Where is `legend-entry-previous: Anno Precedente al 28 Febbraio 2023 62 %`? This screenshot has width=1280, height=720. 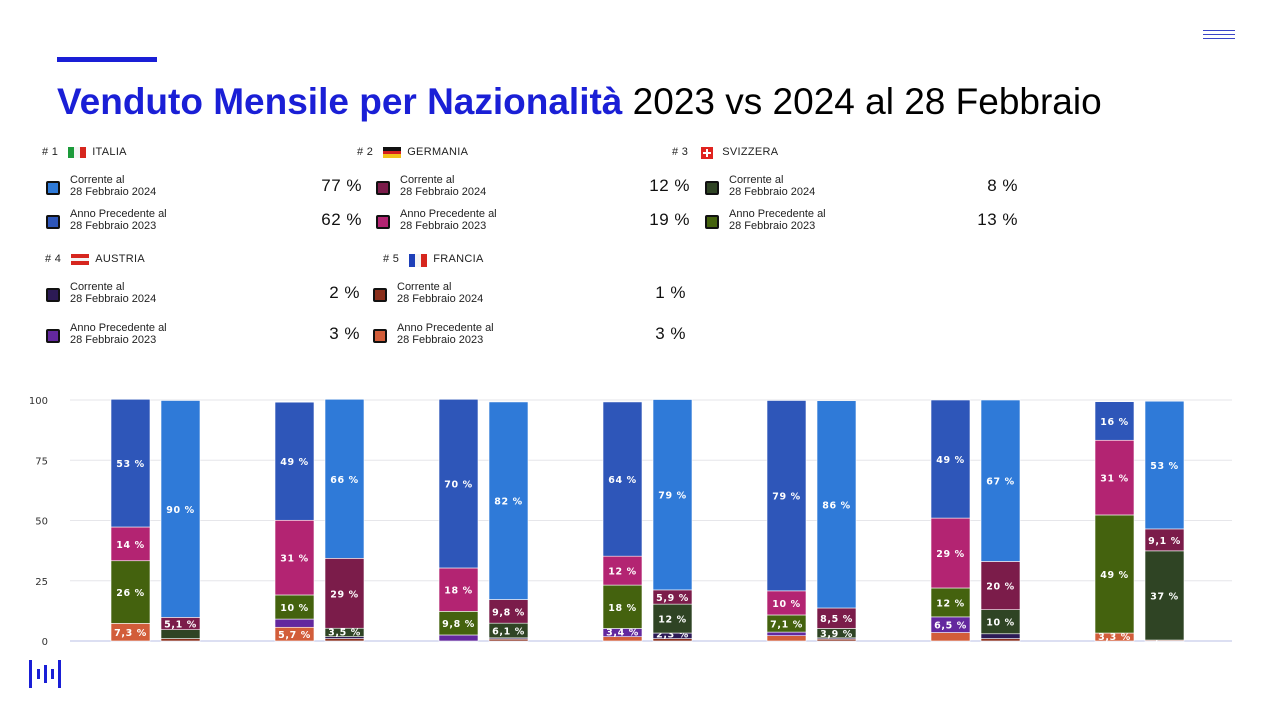
legend-entry-previous: Anno Precedente al 28 Febbraio 2023 62 % is located at coordinates (204, 223).